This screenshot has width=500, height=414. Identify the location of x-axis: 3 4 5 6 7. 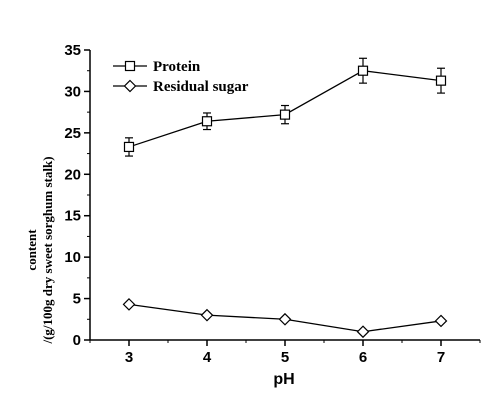
(285, 353).